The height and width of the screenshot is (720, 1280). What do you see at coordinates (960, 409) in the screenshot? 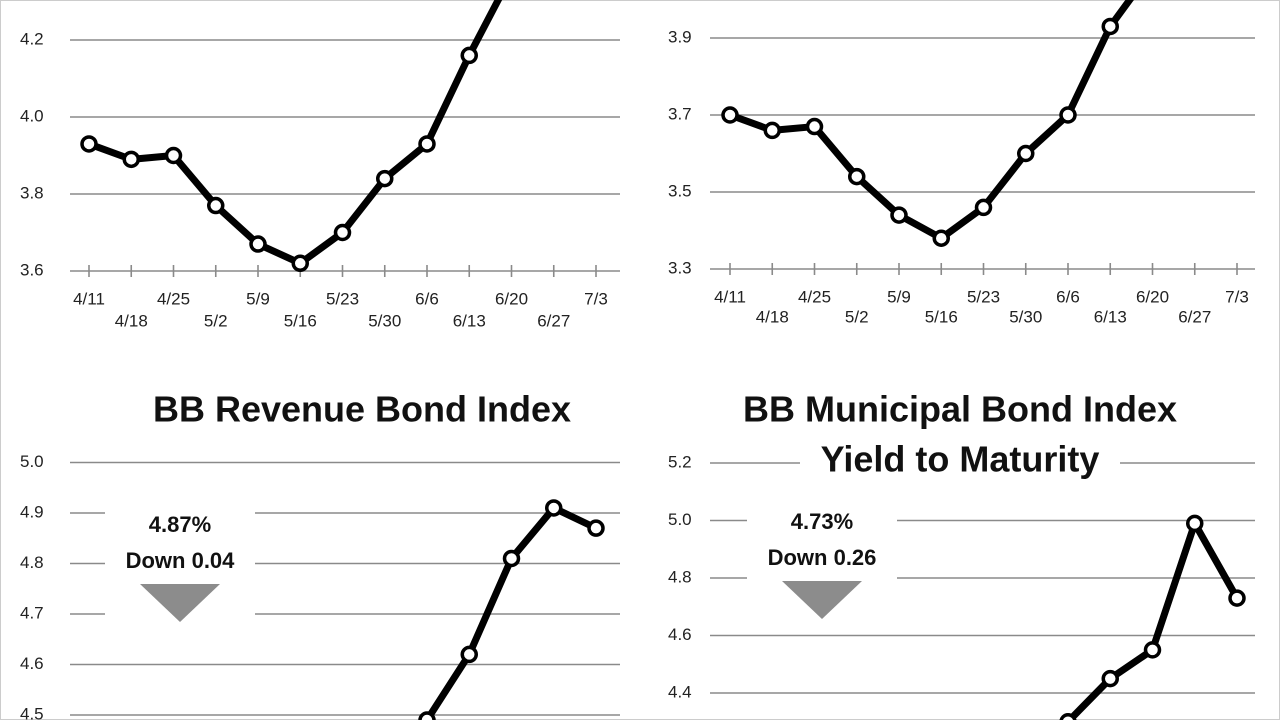
I see `chart-title: BB Municipal Bond Index` at bounding box center [960, 409].